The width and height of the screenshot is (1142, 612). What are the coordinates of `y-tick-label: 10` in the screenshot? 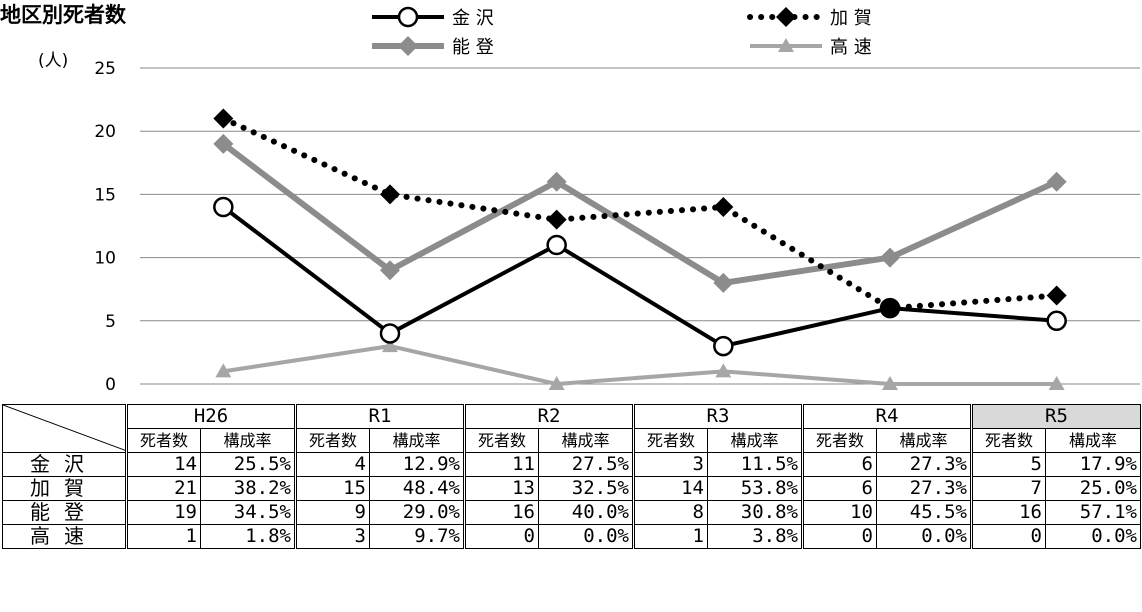 It's located at (105, 259).